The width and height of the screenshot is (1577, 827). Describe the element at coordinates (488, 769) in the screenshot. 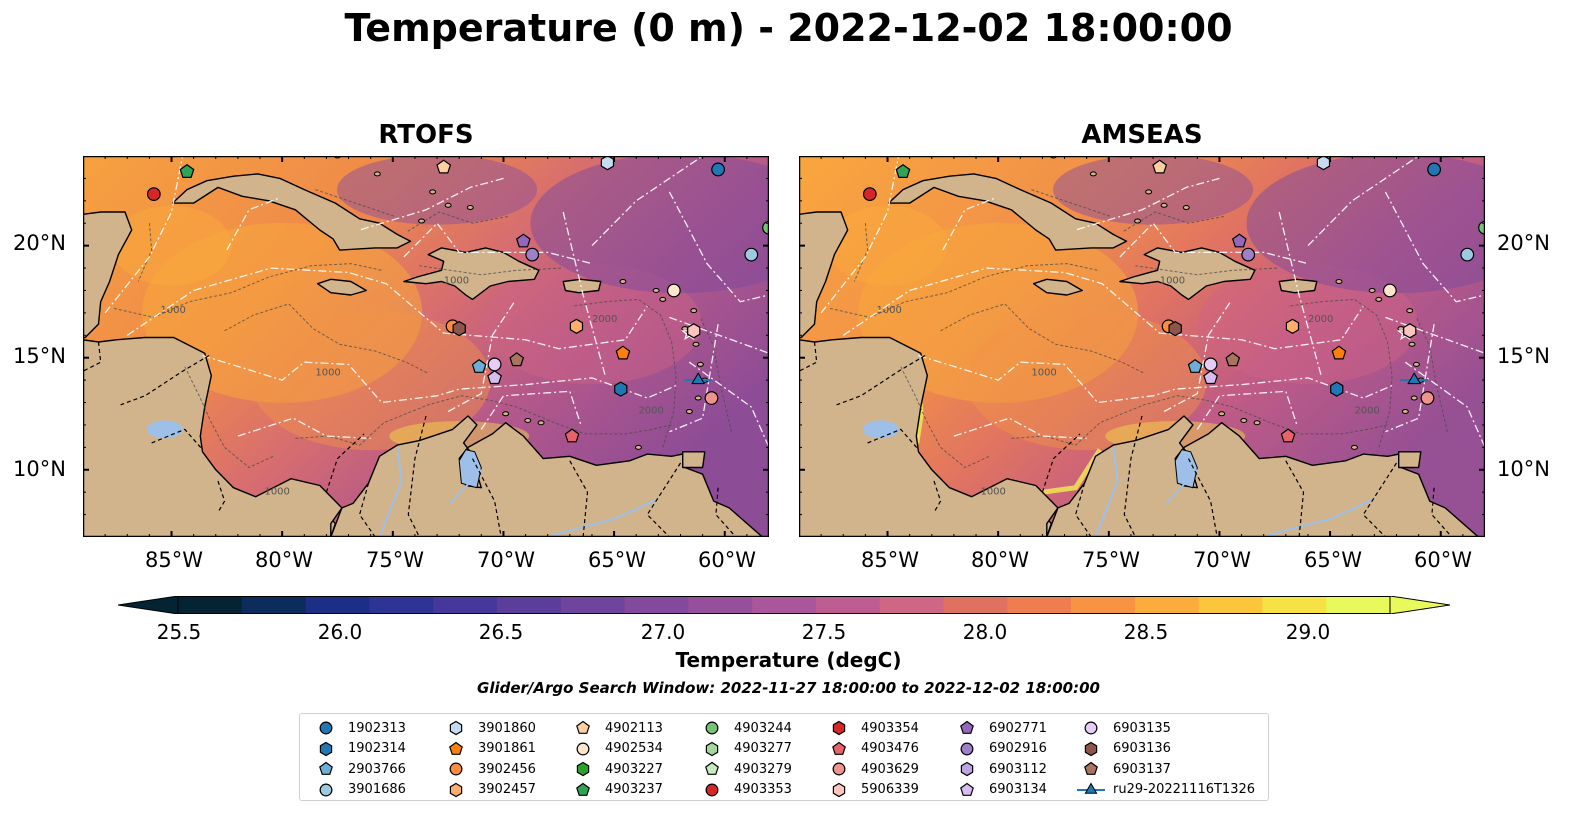

I see `legend-item-3902456: 3902456` at that location.